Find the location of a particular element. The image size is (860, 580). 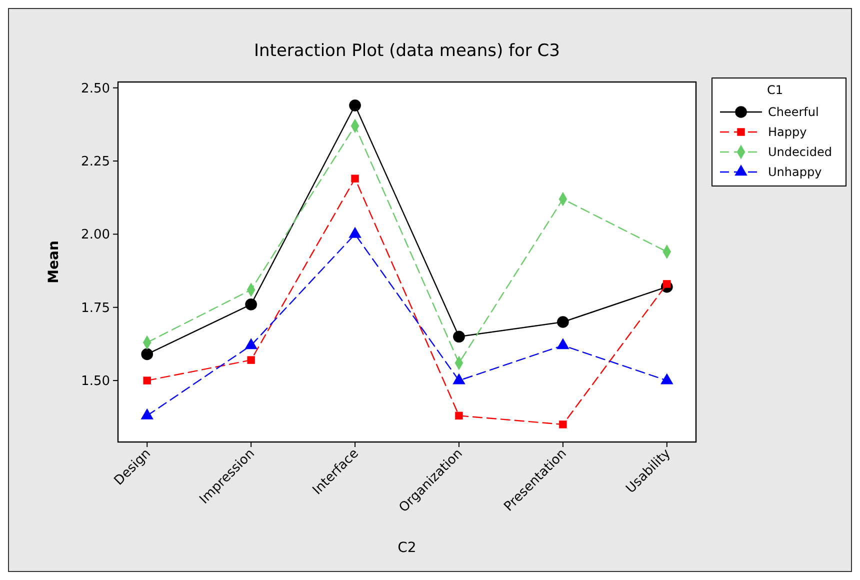

y-tick-label: 1.75 is located at coordinates (95, 308).